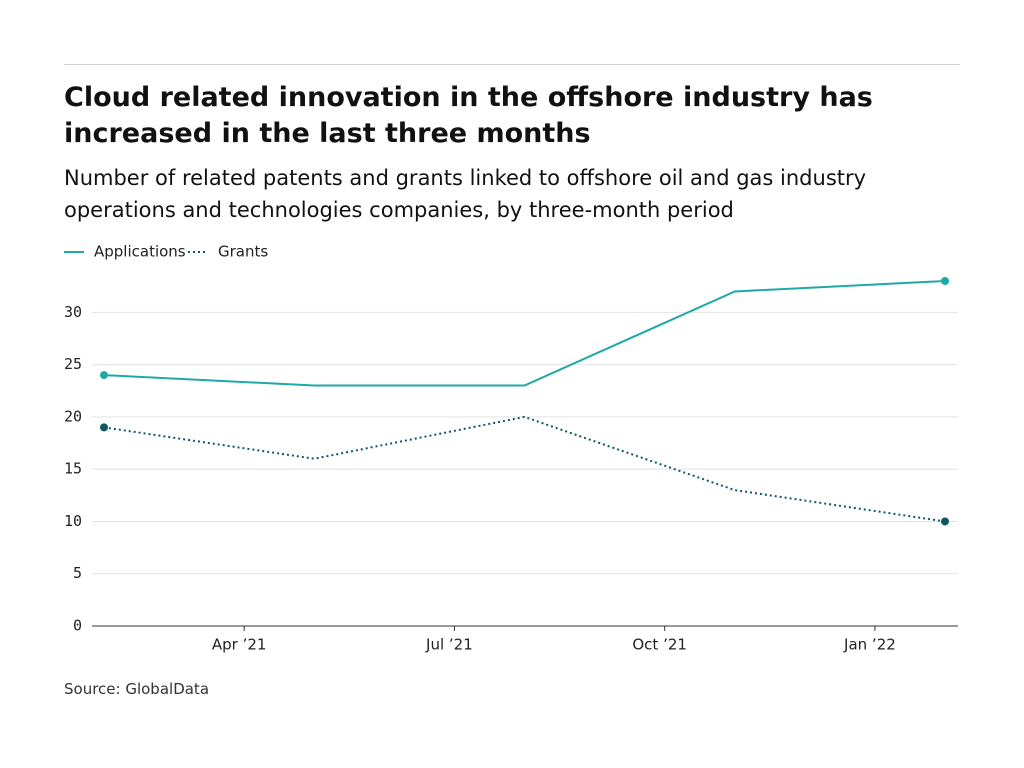 This screenshot has height=768, width=1024. Describe the element at coordinates (449, 645) in the screenshot. I see `x-tick-label: Jul ’21` at that location.